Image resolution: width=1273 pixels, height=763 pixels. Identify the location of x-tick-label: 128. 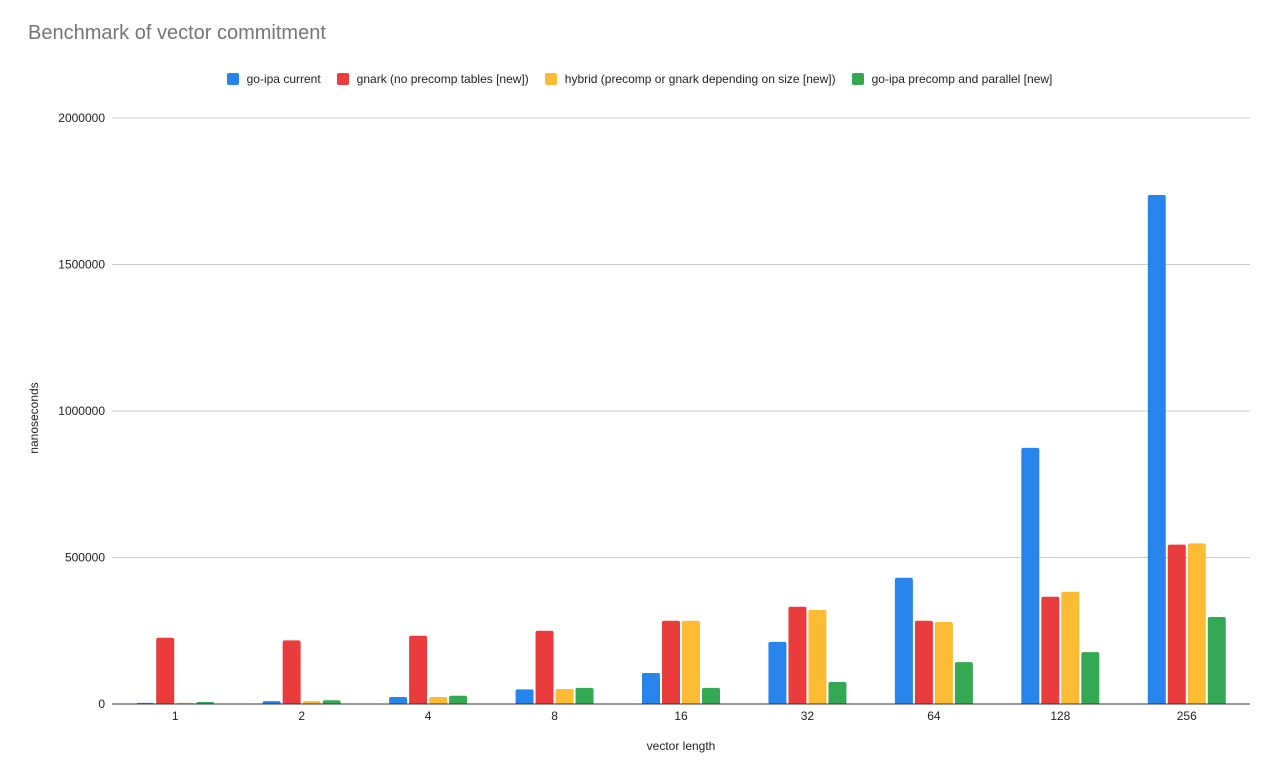
(1060, 716).